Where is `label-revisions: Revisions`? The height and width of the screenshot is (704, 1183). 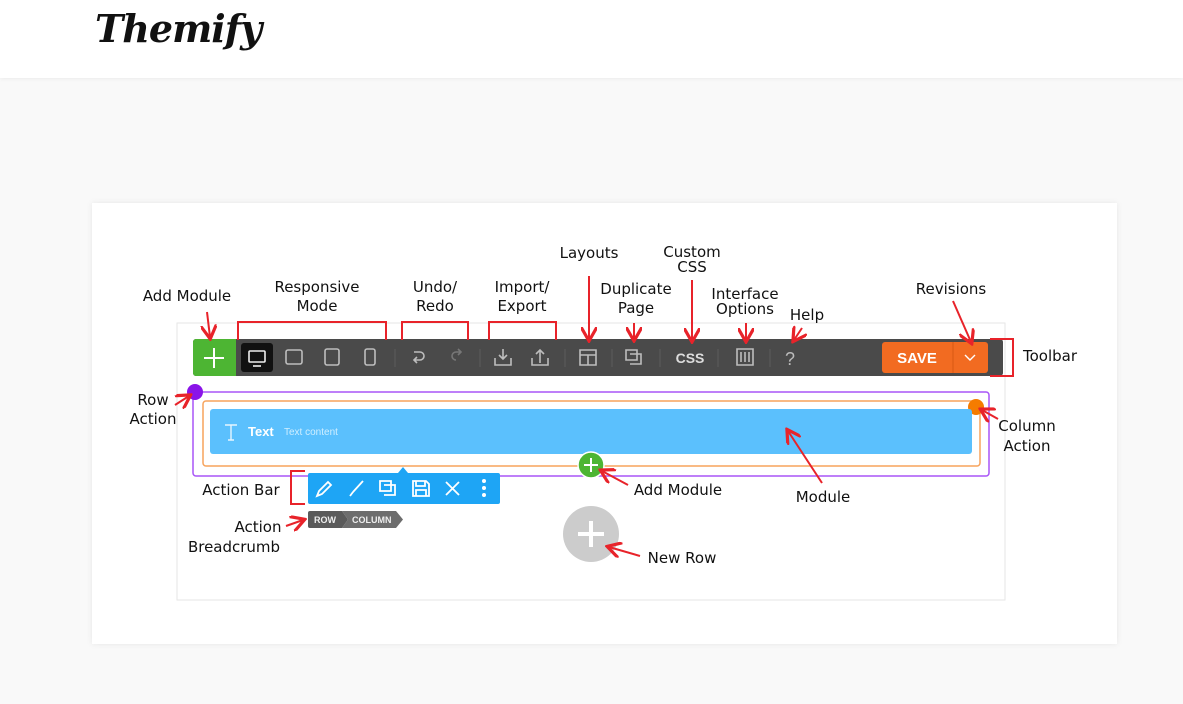 label-revisions: Revisions is located at coordinates (951, 289).